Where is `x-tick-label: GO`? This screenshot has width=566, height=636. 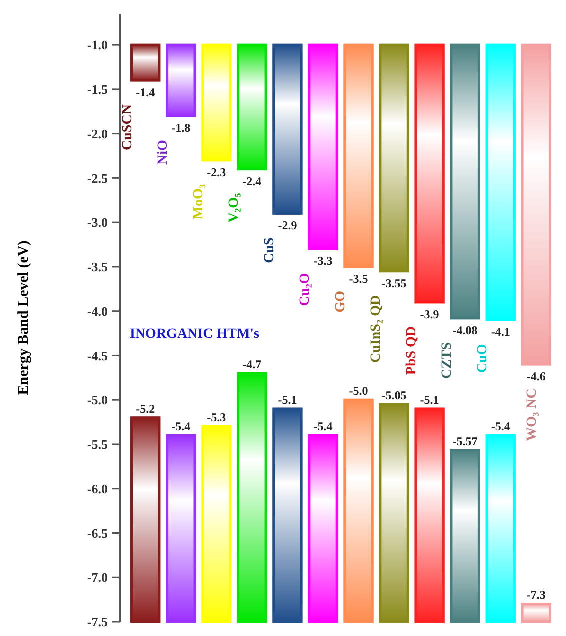 x-tick-label: GO is located at coordinates (340, 301).